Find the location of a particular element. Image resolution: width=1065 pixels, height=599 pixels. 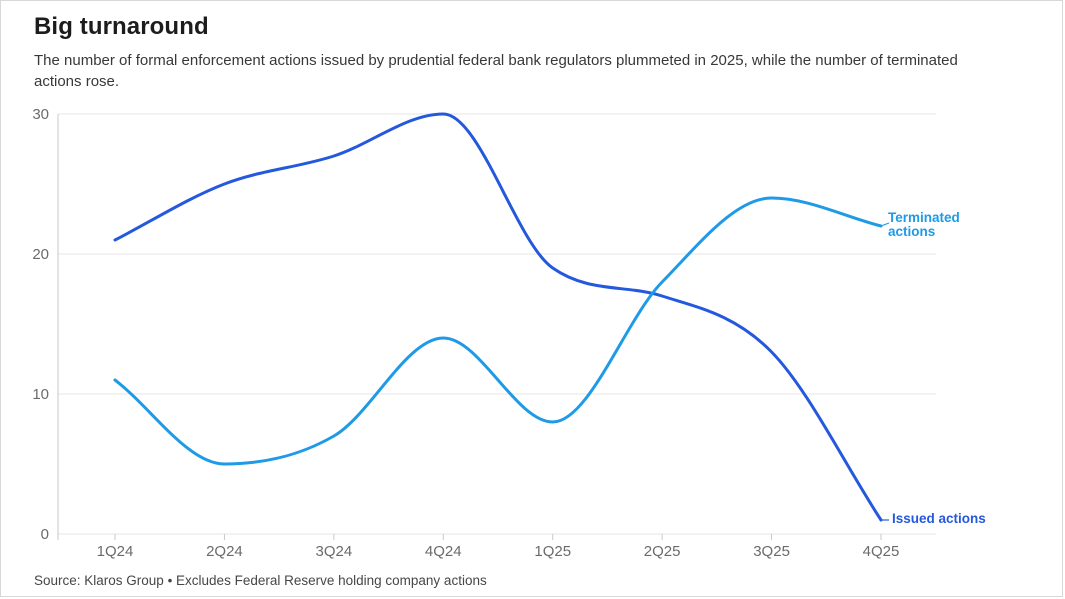

y-tick-label: 10 is located at coordinates (40, 394).